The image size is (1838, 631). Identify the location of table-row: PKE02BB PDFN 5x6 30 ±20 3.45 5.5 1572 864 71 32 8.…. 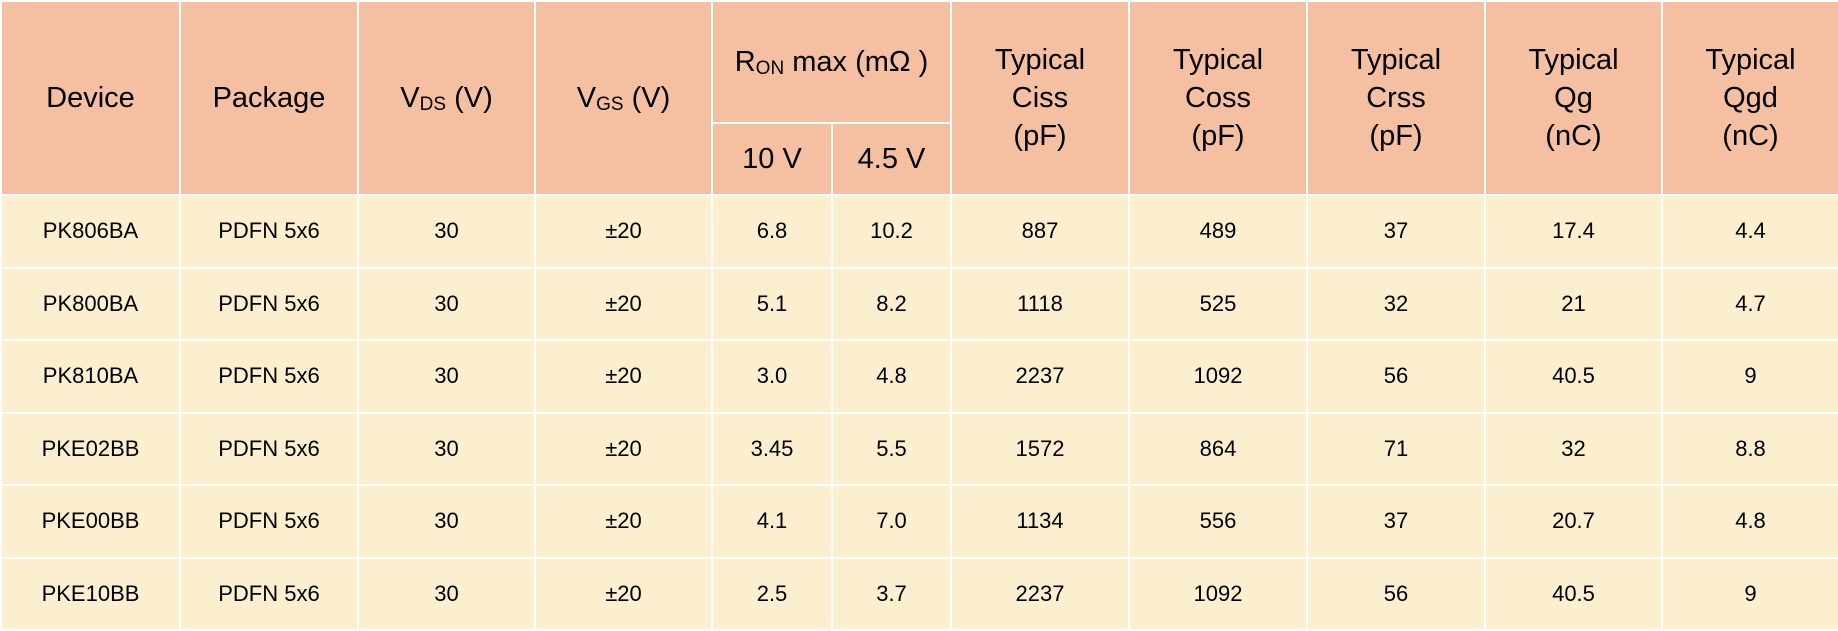
(919, 448).